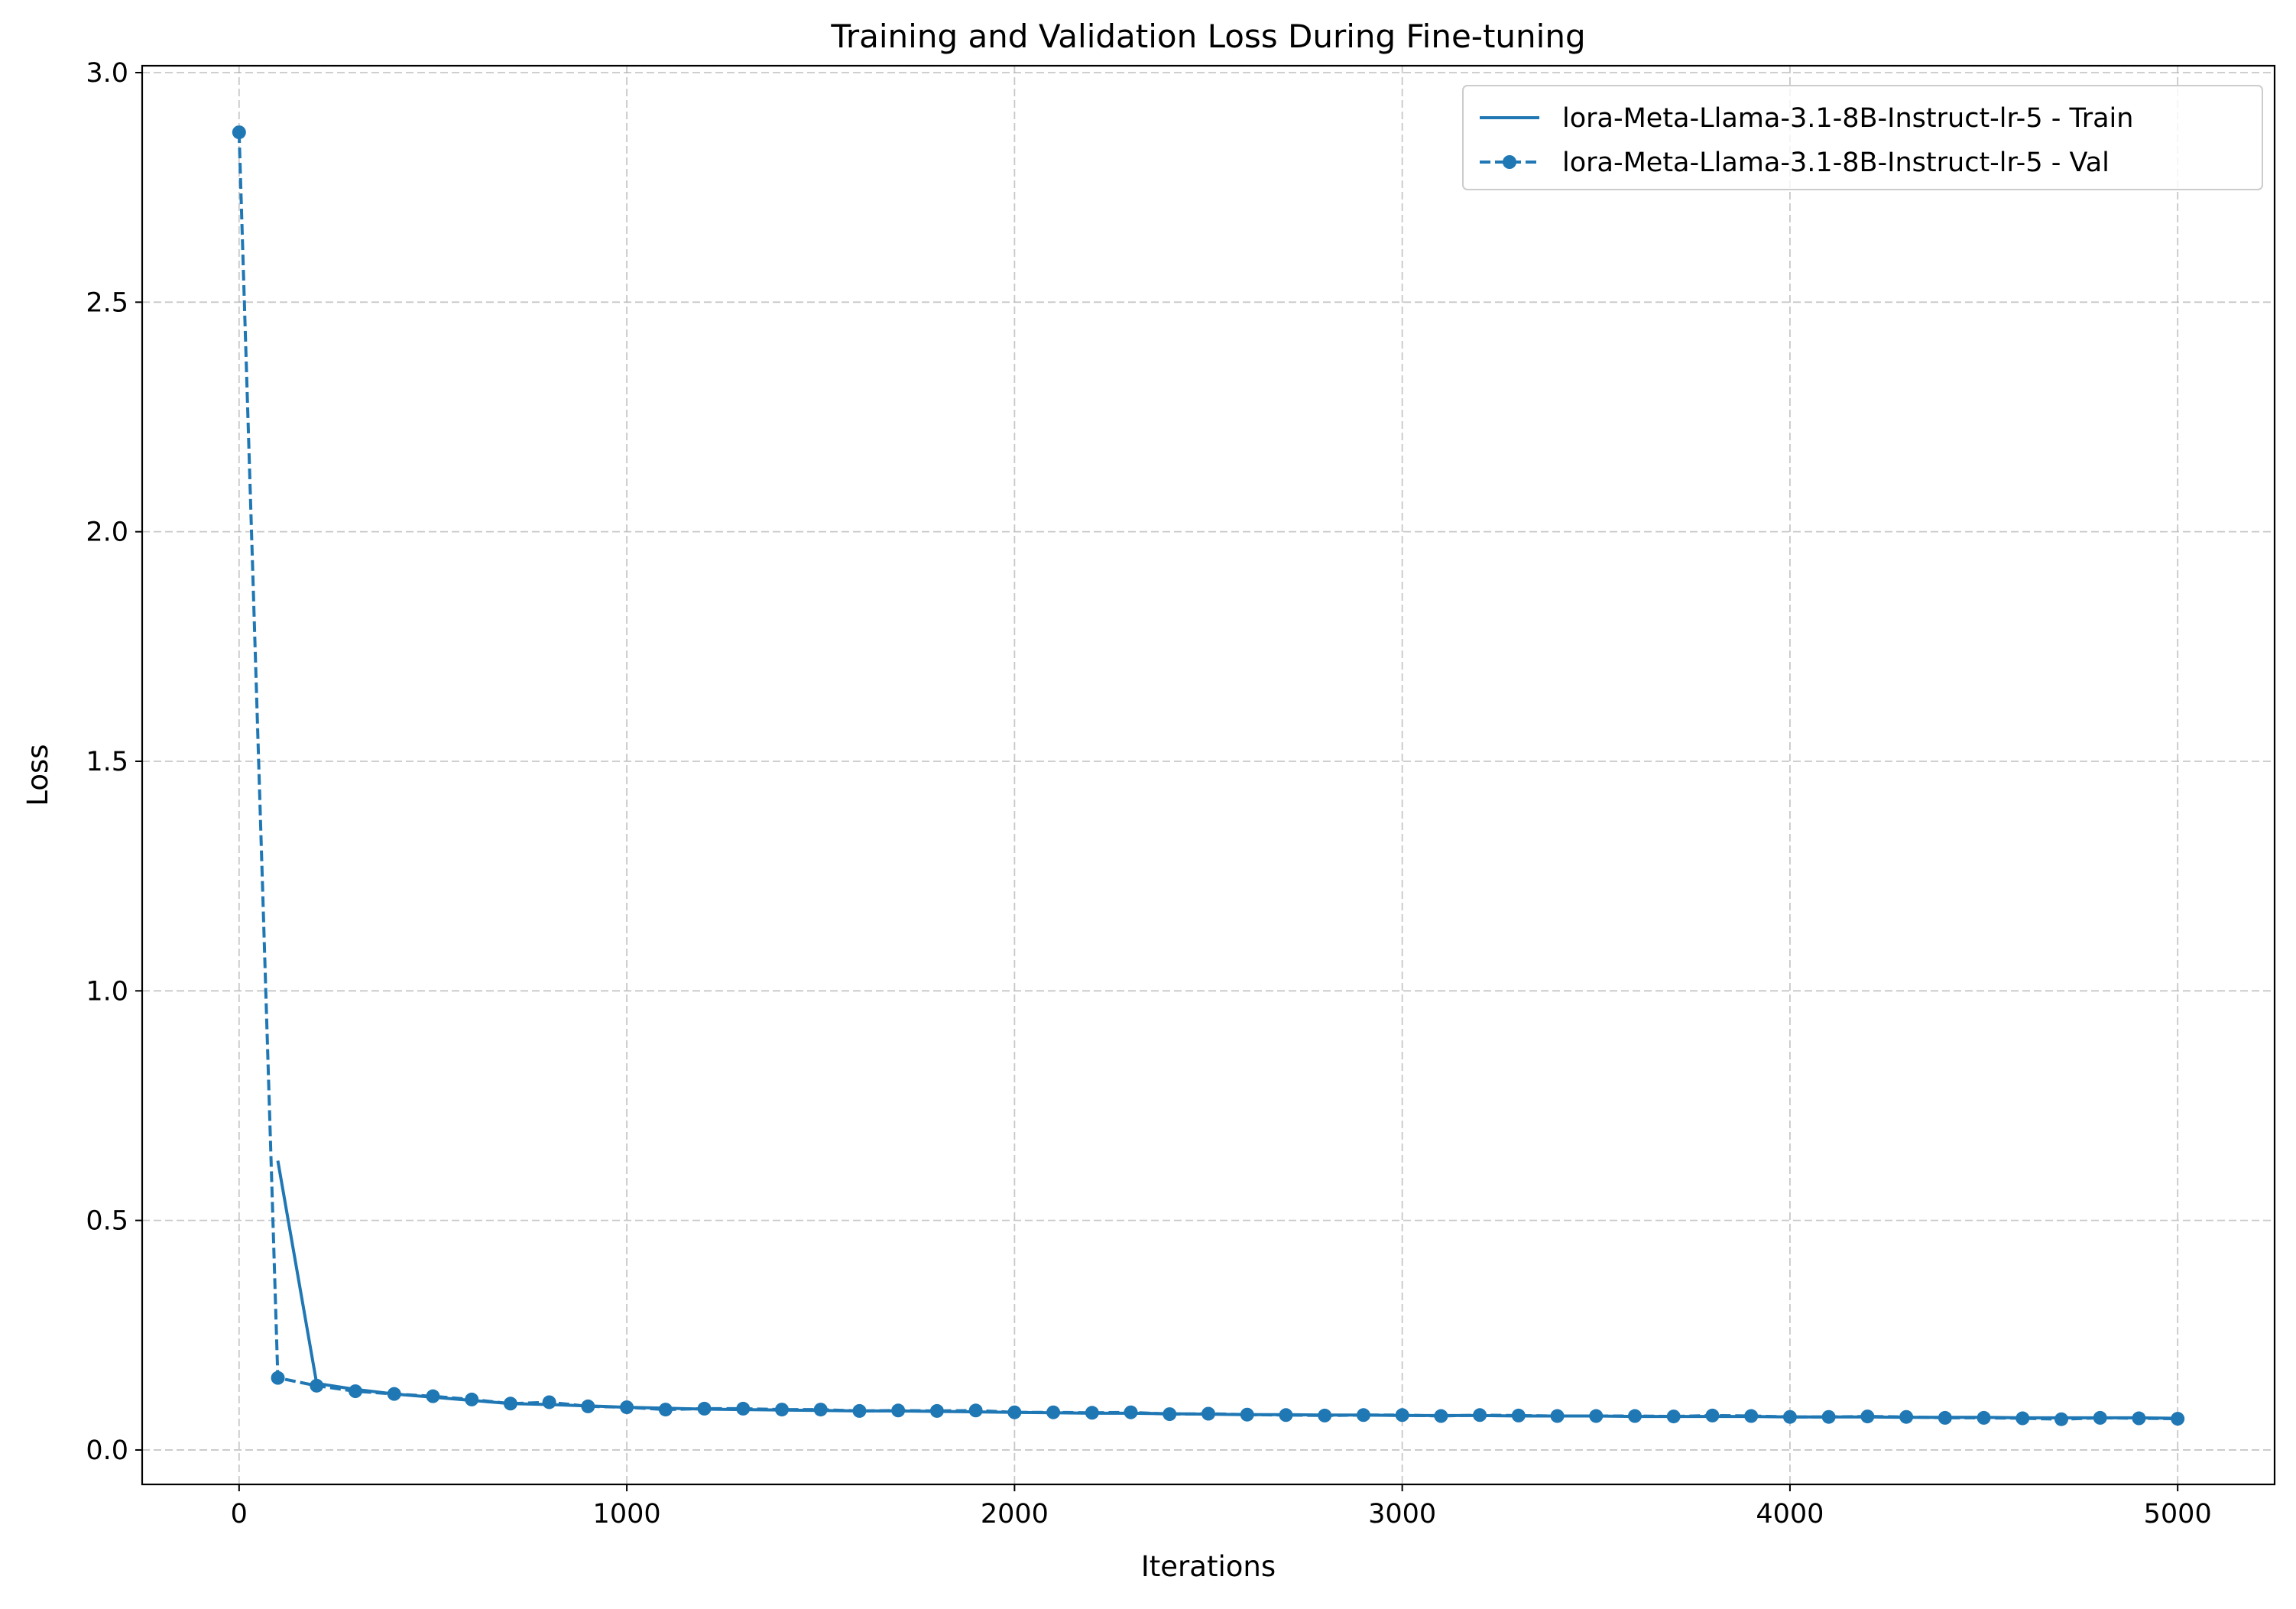  Describe the element at coordinates (107, 302) in the screenshot. I see `y-tick-label: 2.5` at that location.